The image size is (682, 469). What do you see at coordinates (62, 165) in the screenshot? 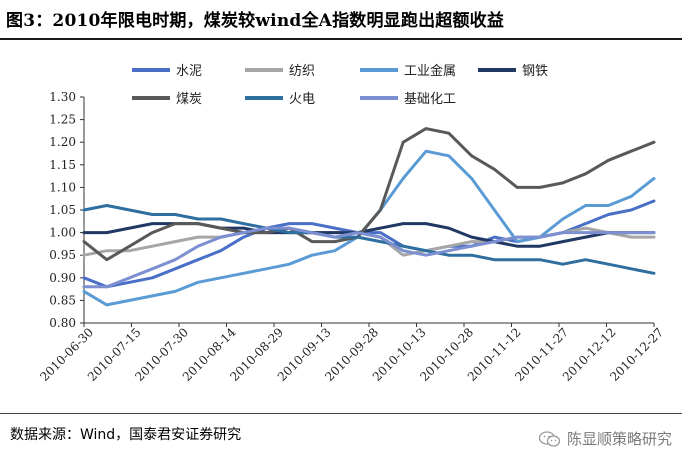
I see `y-tick-label: 1.15` at bounding box center [62, 165].